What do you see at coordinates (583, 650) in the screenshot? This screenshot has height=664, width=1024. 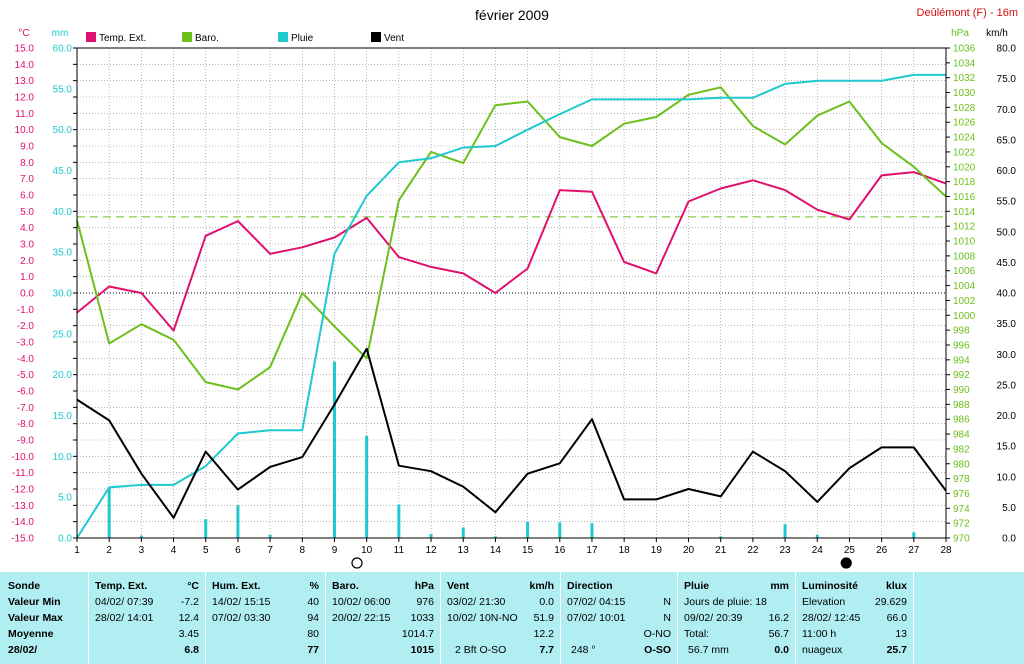 I see `direction-last-deg: 248 °` at bounding box center [583, 650].